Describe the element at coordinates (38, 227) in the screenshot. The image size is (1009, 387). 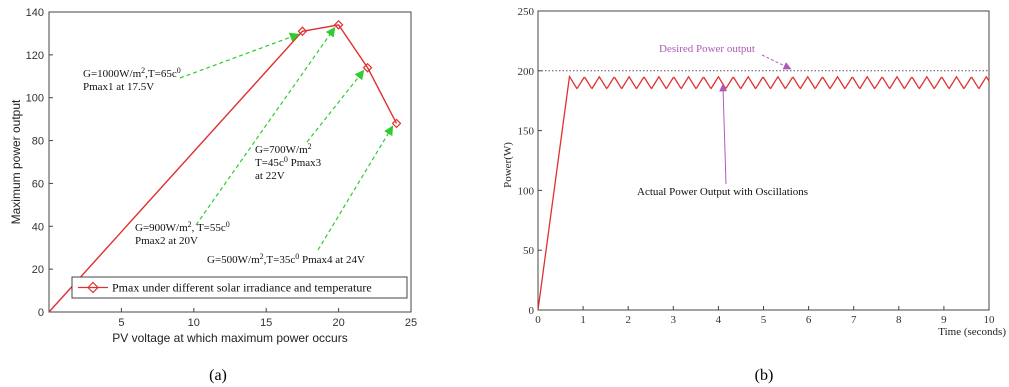
I see `chart-a-y-tick-label: 40` at that location.